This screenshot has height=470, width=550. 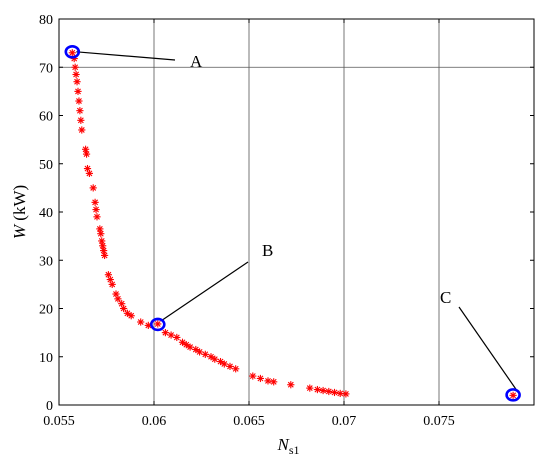 I want to click on highlight-ring-a, so click(x=72, y=52).